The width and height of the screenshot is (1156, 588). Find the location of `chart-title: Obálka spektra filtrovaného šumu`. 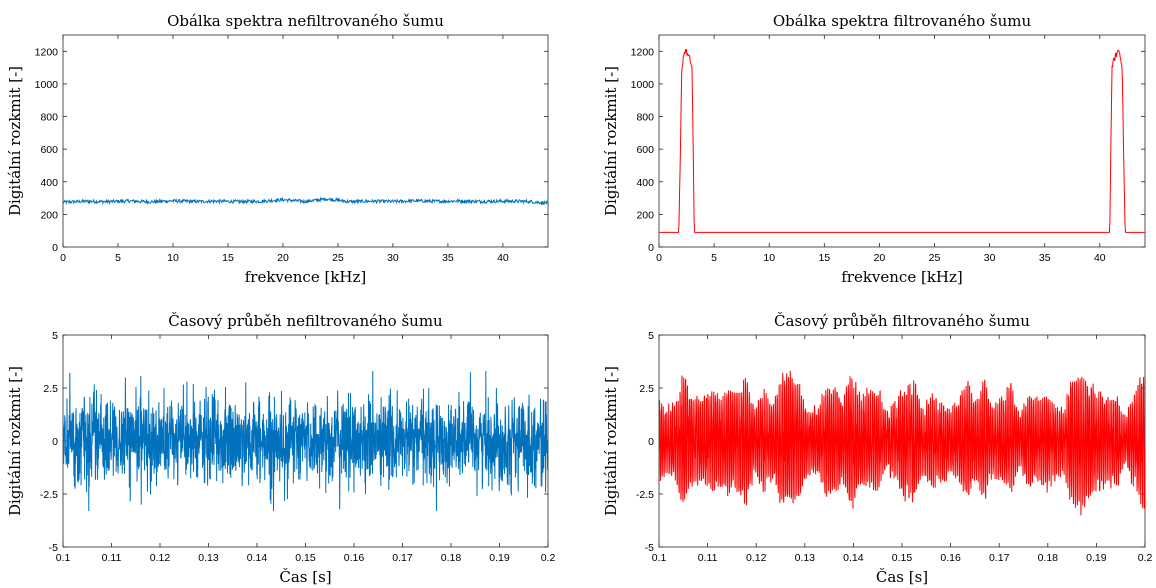

chart-title: Obálka spektra filtrovaného šumu is located at coordinates (902, 21).